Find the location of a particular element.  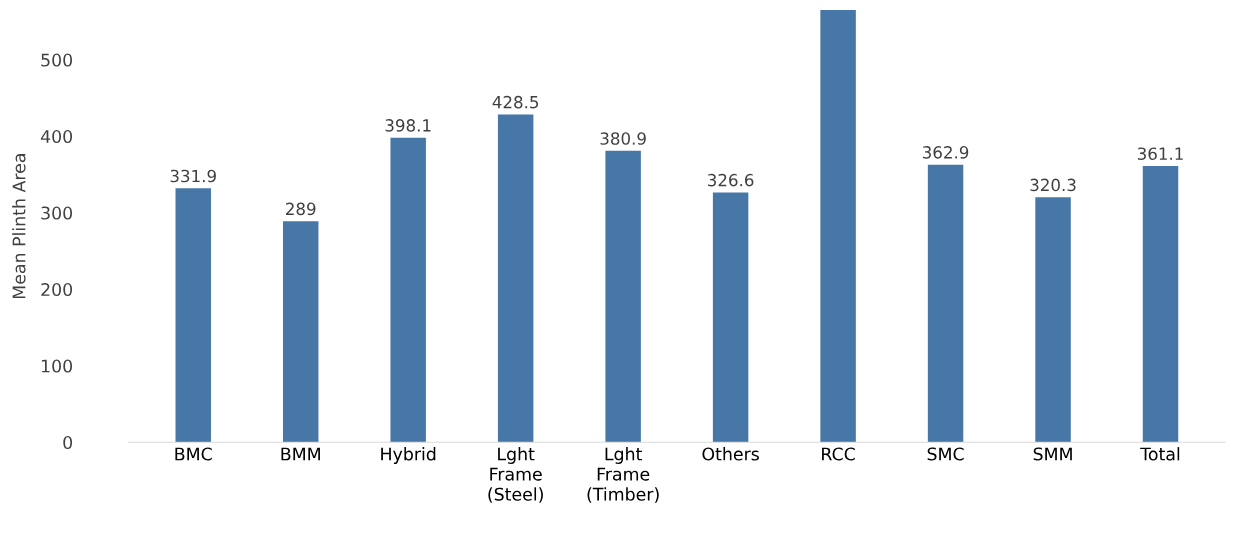

x-tick-label: Total is located at coordinates (1160, 454).